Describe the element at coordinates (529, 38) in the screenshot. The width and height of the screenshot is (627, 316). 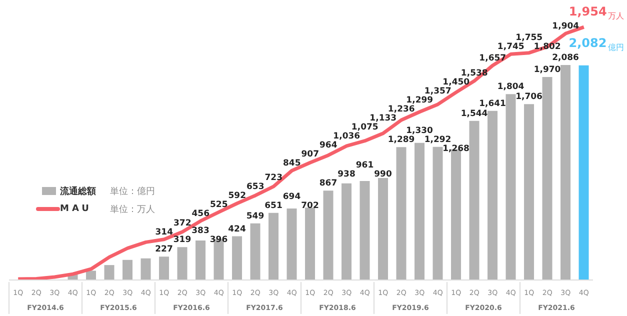
I see `data-label: 1,755` at that location.